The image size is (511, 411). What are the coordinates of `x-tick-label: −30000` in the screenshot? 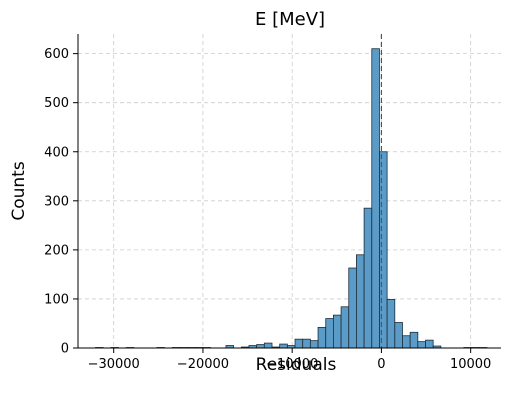 It's located at (114, 364).